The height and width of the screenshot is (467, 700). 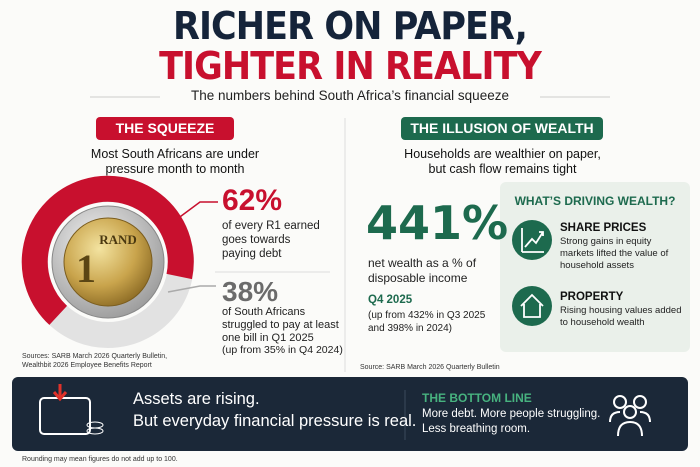 I want to click on wealth-text: net wealth as a % of disposable income, so click(x=422, y=270).